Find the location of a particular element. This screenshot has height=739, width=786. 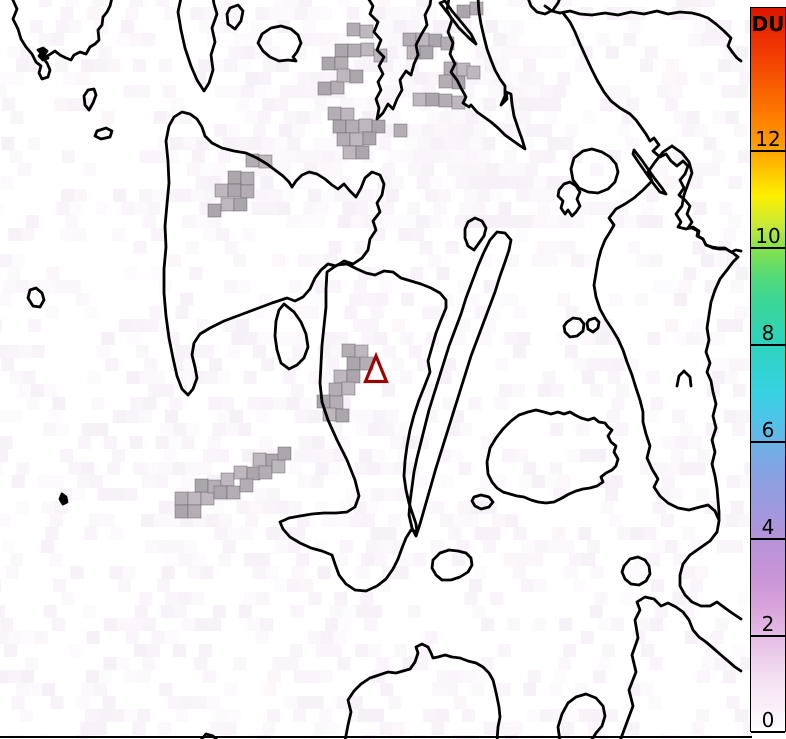

colorbar-tick-label: 0 is located at coordinates (768, 720).